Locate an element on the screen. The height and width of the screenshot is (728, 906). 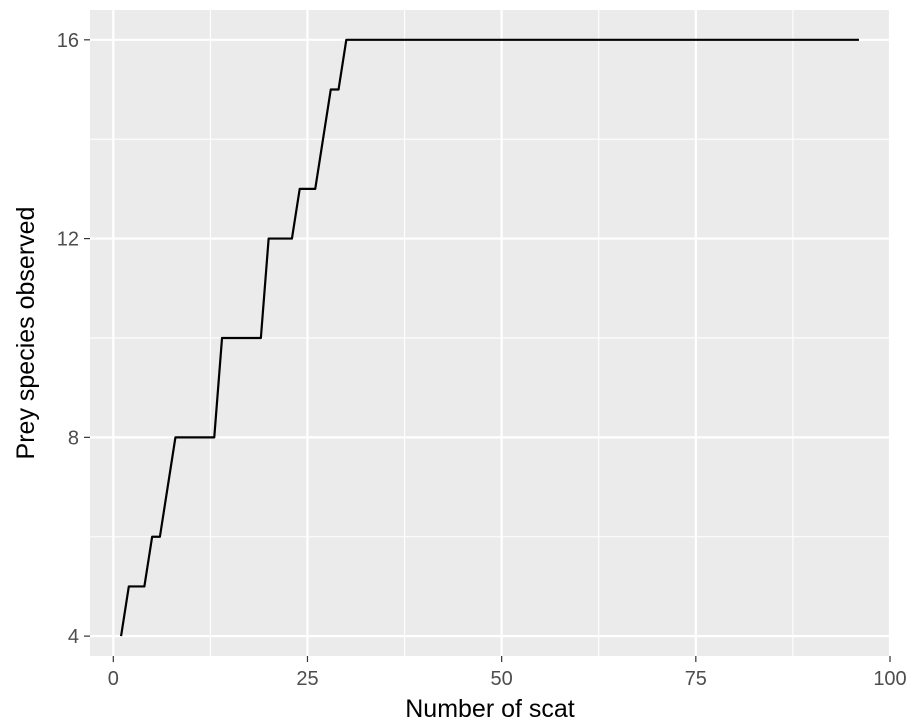
x-tick-label: 0 is located at coordinates (113, 679).